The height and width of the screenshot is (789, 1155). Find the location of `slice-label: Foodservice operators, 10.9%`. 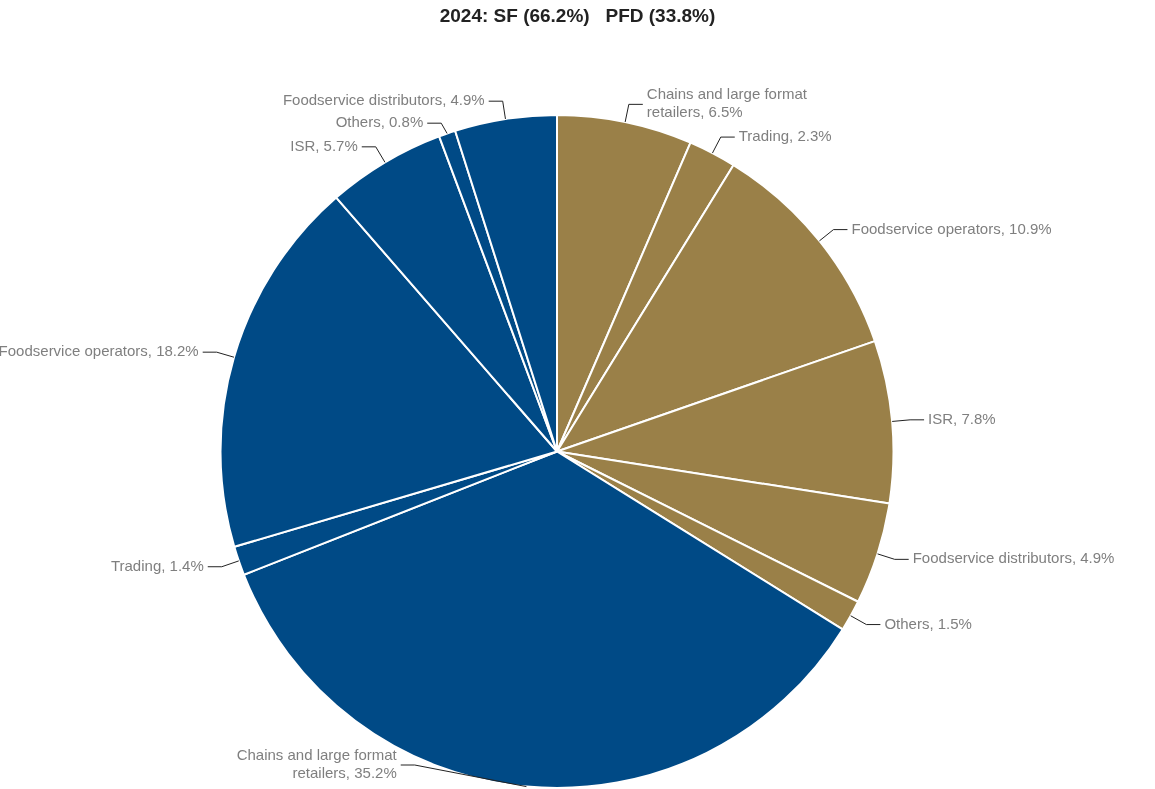

slice-label: Foodservice operators, 10.9% is located at coordinates (951, 228).